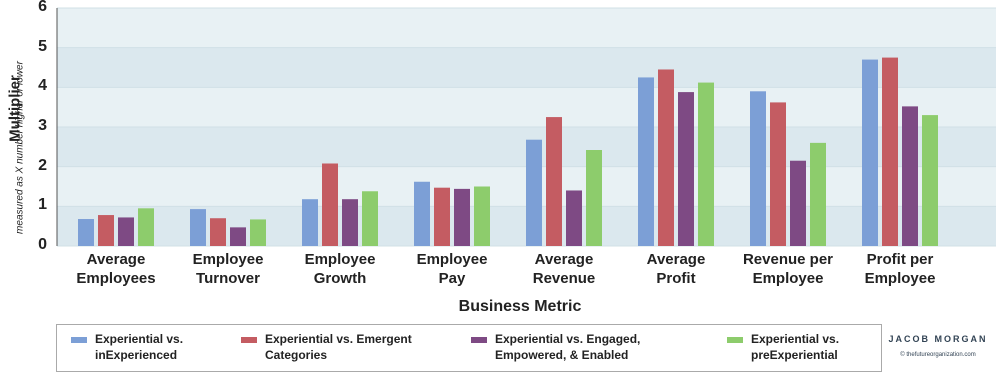 This screenshot has height=374, width=996. Describe the element at coordinates (228, 269) in the screenshot. I see `x-tick-label: Employee Turnover` at that location.